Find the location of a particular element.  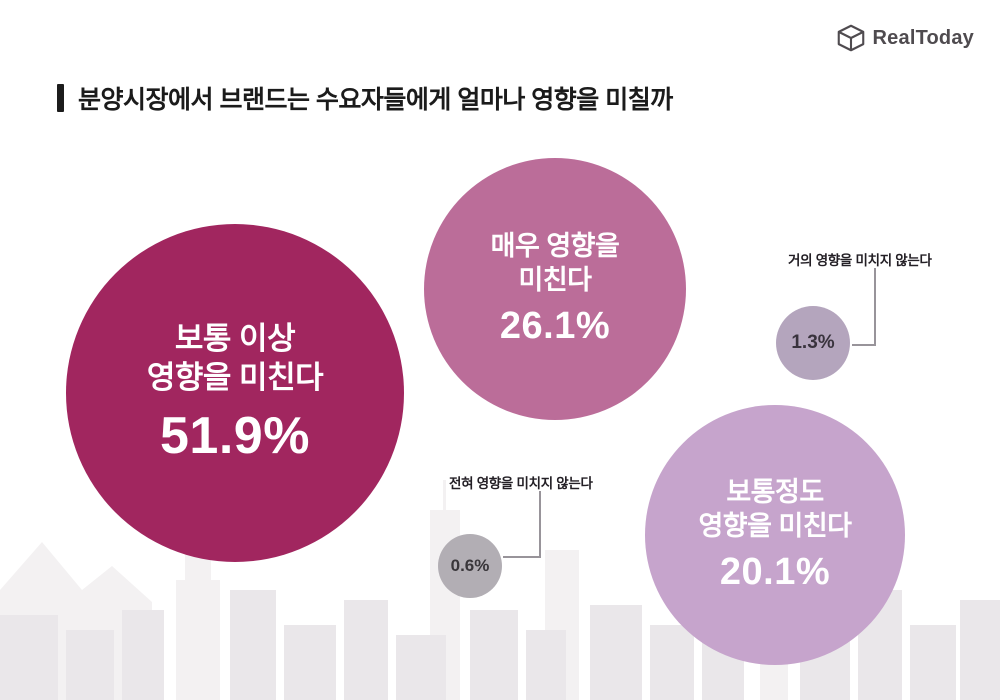

bubble-label-line: 보통정도 is located at coordinates (775, 492).